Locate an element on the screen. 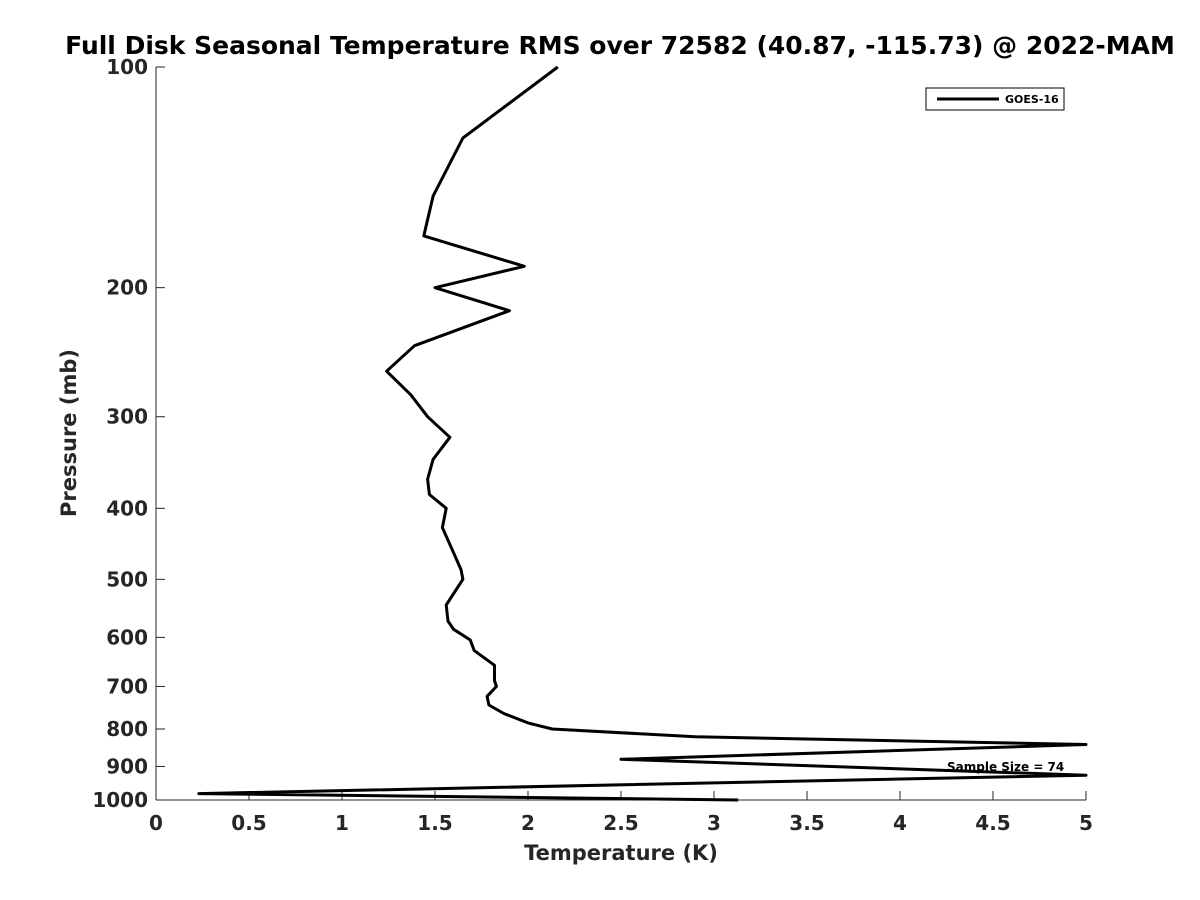  y-tick-label: 900 is located at coordinates (127, 766).